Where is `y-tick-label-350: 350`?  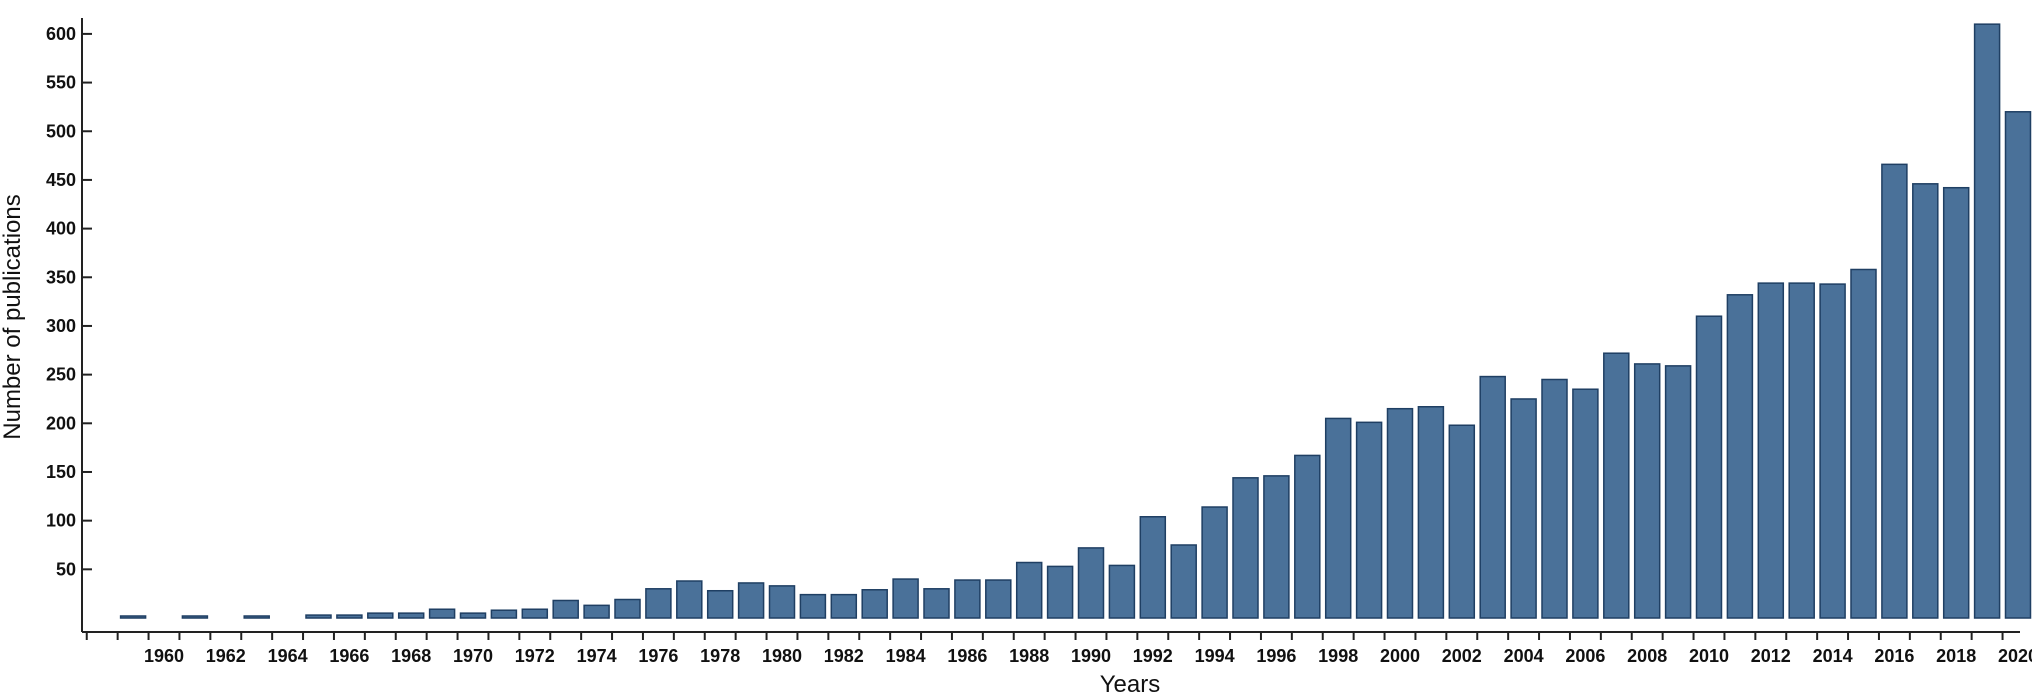 y-tick-label-350: 350 is located at coordinates (61, 277).